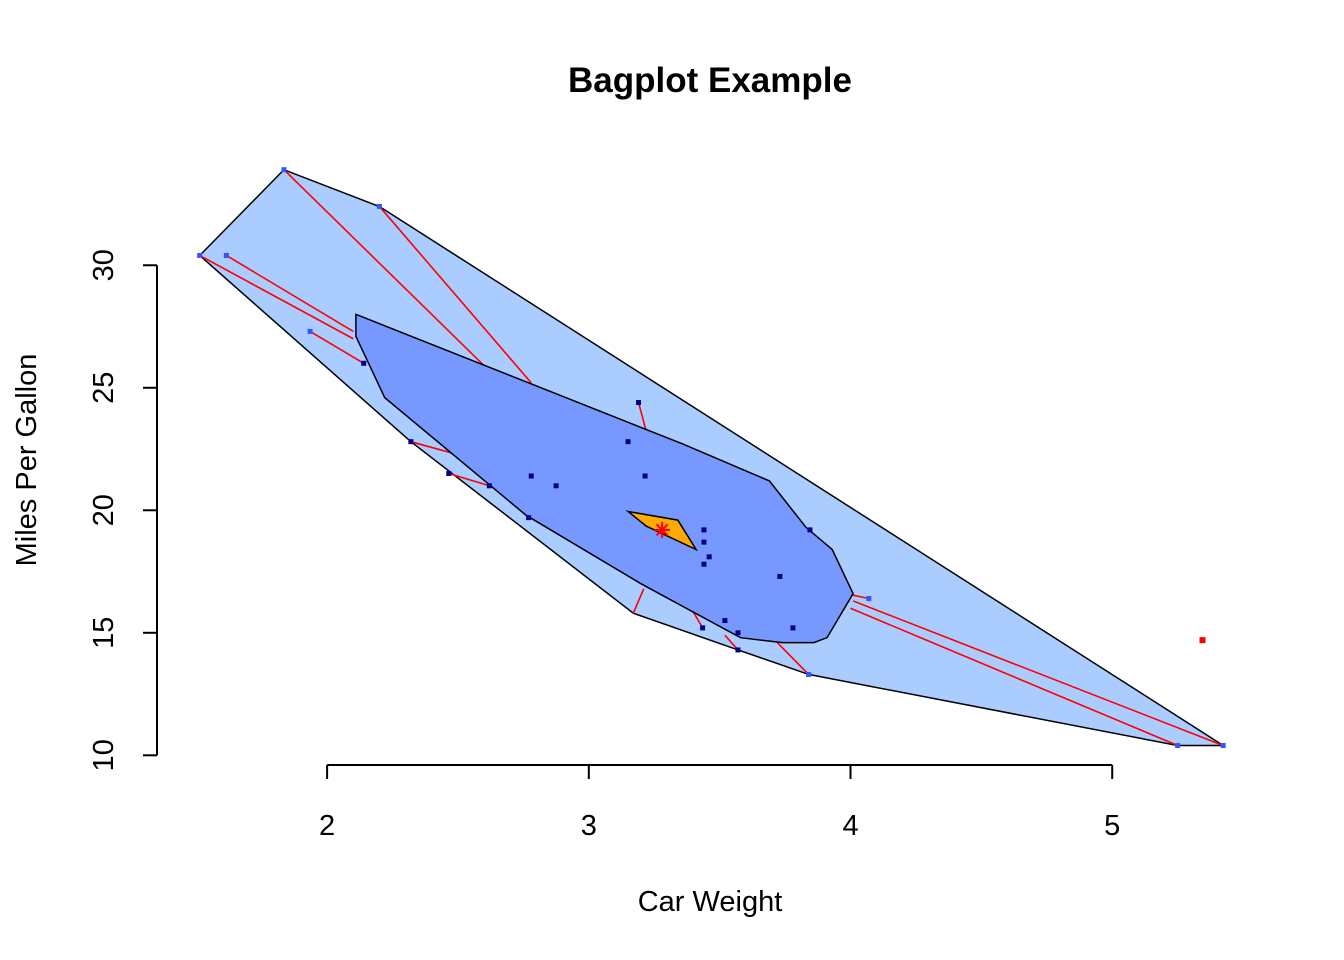 This screenshot has width=1344, height=960. I want to click on chart-title: Bagplot Example, so click(710, 80).